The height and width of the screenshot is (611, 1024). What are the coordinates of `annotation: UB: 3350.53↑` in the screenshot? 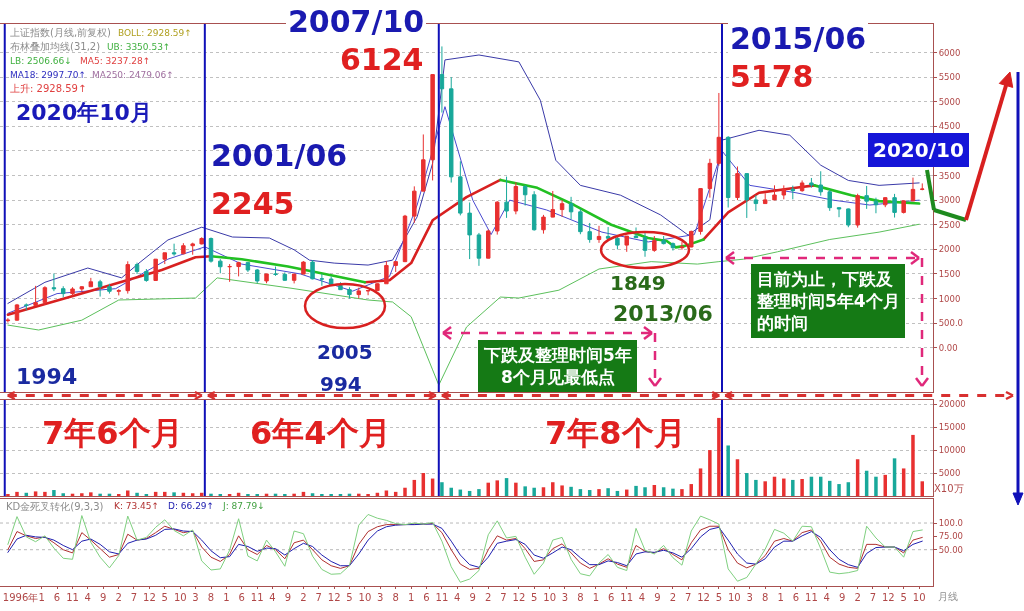 It's located at (139, 47).